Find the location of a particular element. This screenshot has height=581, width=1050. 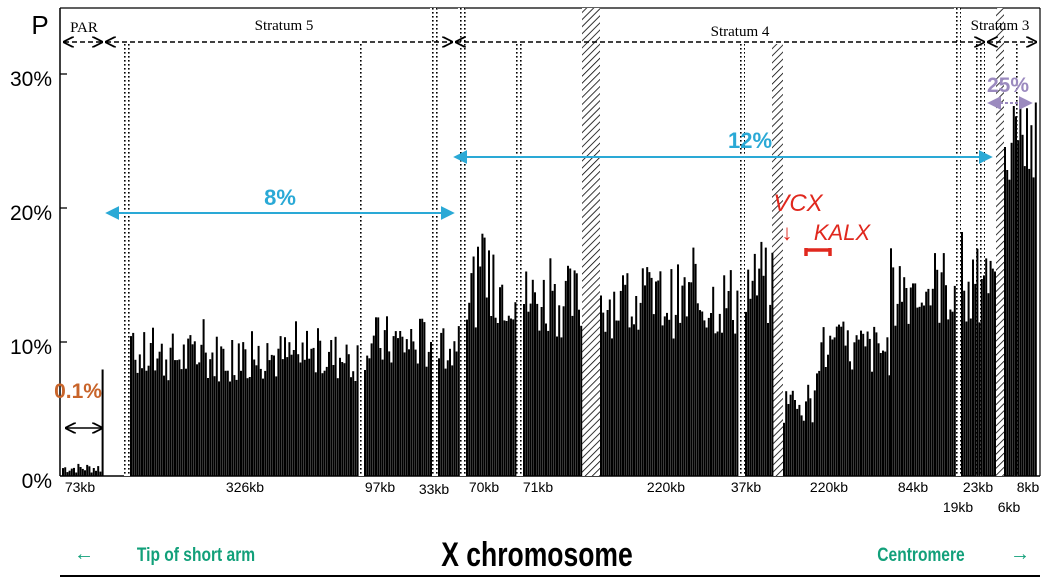

y-axis-title: P is located at coordinates (39, 25).